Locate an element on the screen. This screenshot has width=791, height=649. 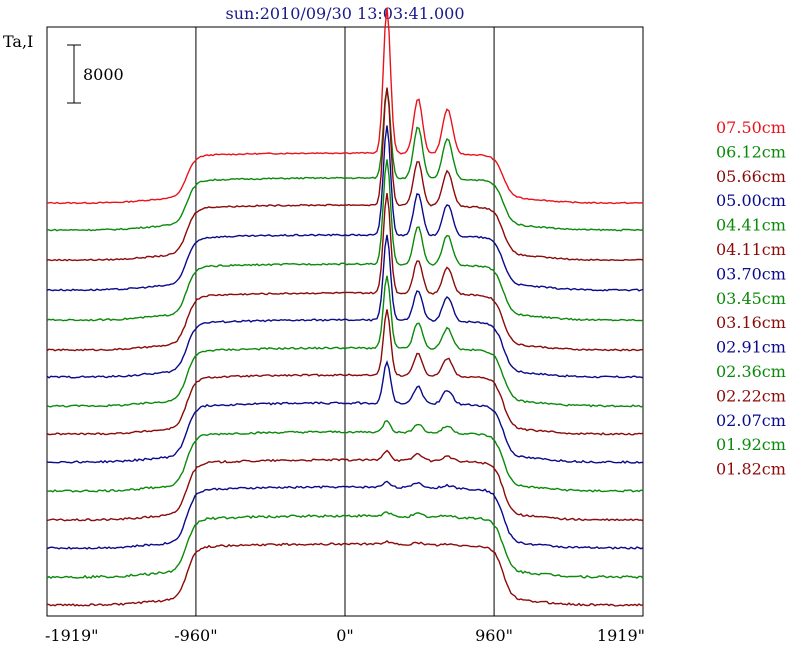
series-line-01.82cm is located at coordinates (345, 573).